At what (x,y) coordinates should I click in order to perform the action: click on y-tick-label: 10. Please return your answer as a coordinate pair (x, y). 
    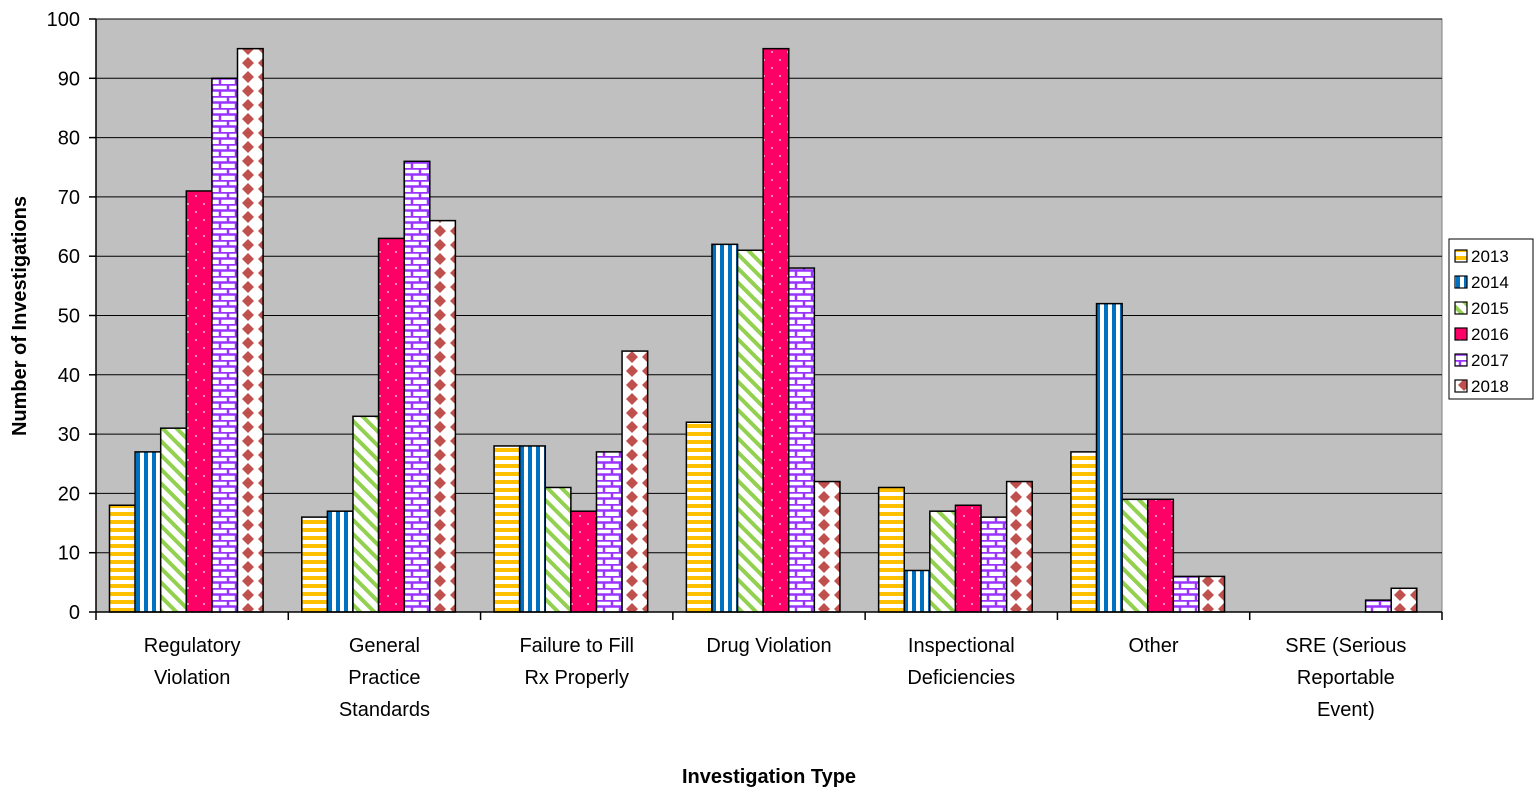
    Looking at the image, I should click on (69, 554).